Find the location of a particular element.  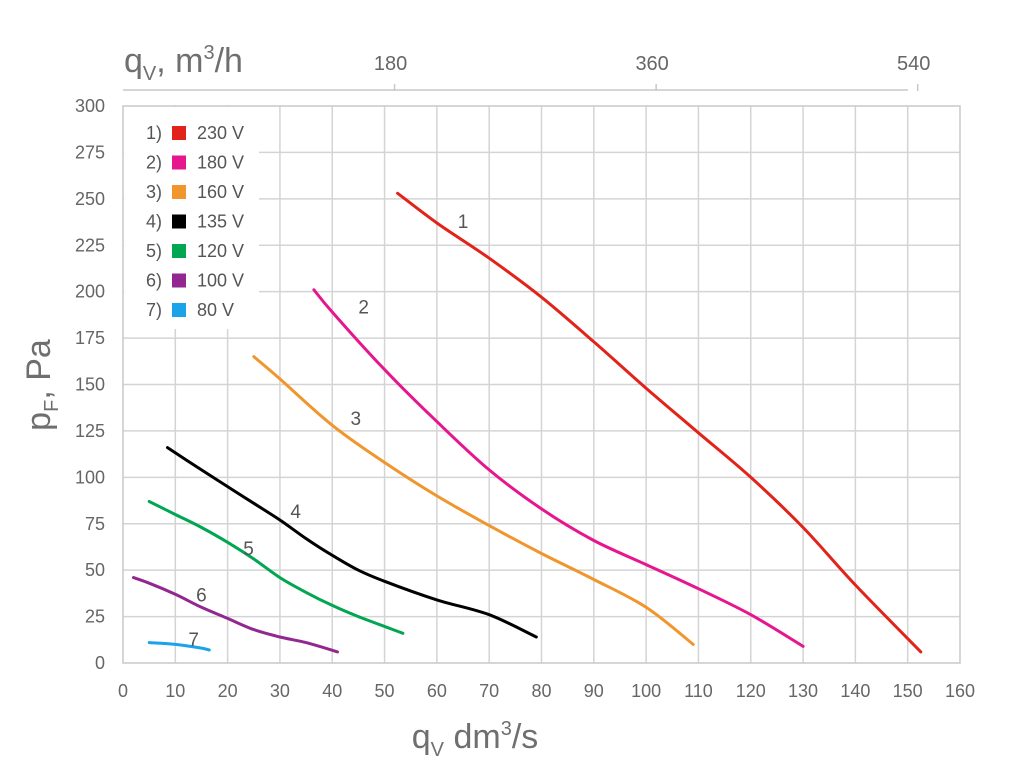

x-tick-label: 90 is located at coordinates (594, 691).